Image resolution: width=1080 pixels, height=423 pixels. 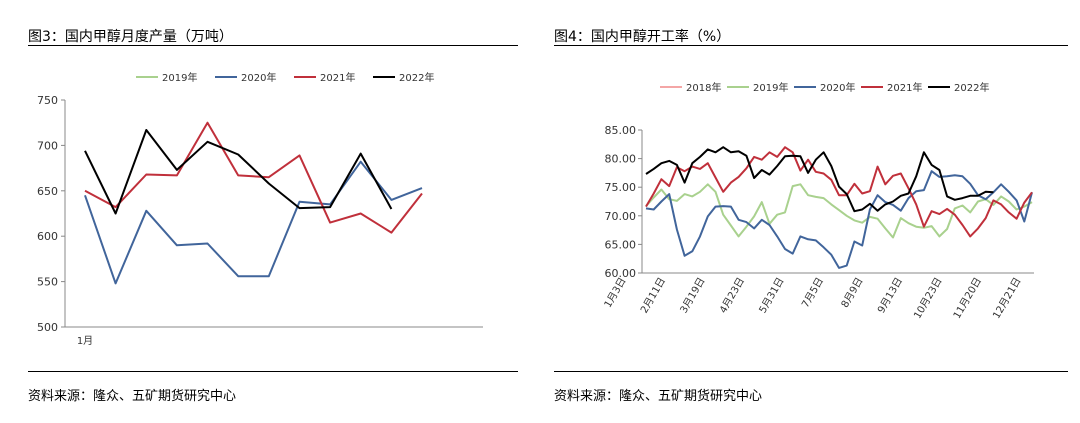 What do you see at coordinates (621, 244) in the screenshot?
I see `y-tick-label: 65.00` at bounding box center [621, 244].